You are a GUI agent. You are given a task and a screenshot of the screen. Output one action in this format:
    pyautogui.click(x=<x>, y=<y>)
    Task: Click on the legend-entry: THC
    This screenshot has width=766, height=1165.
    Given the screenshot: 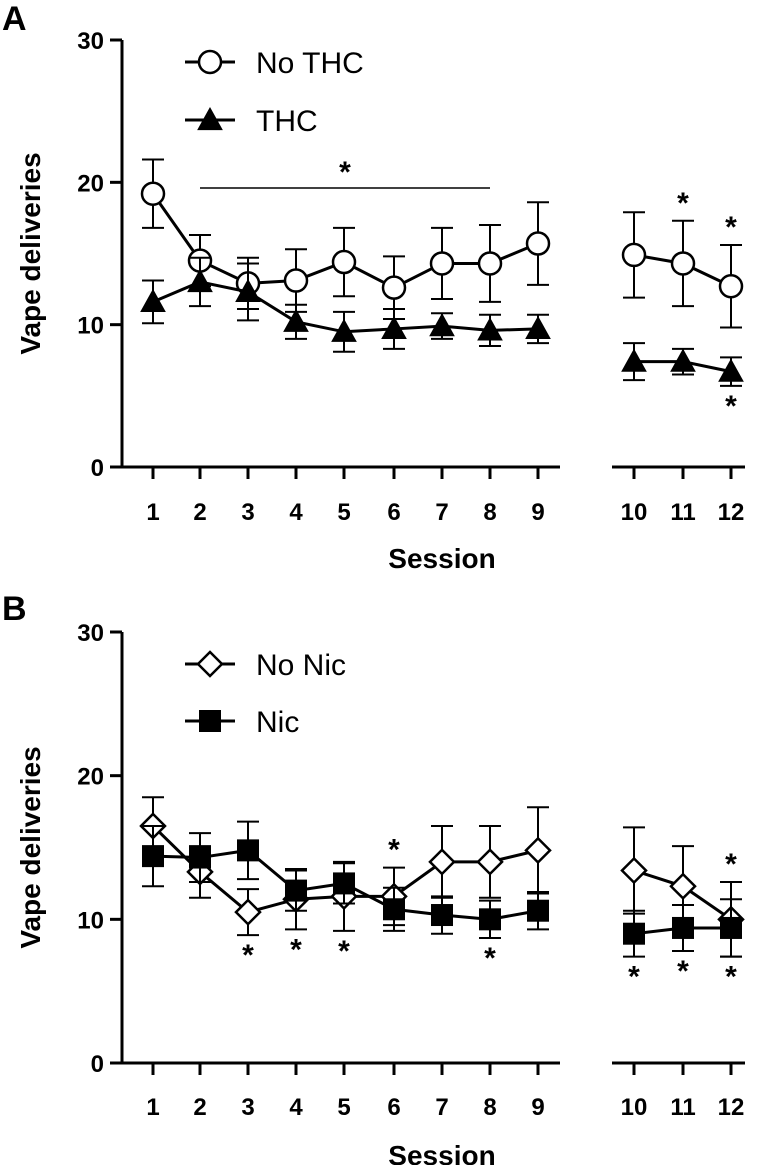 What is the action you would take?
    pyautogui.click(x=251, y=121)
    